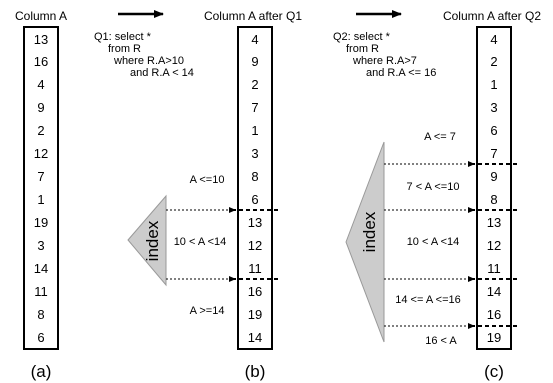 The image size is (553, 383). I want to click on range-label: A >=14, so click(207, 311).